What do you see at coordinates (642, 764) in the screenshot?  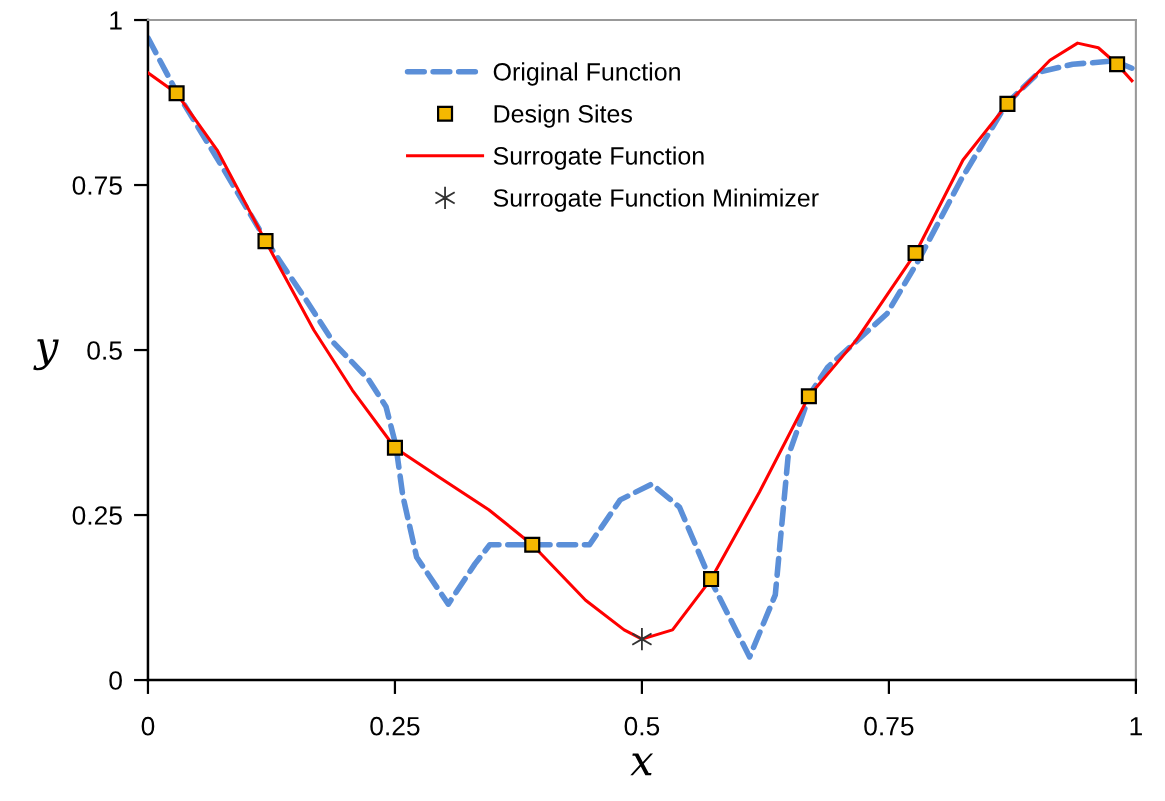 I see `x-axis-title: x` at bounding box center [642, 764].